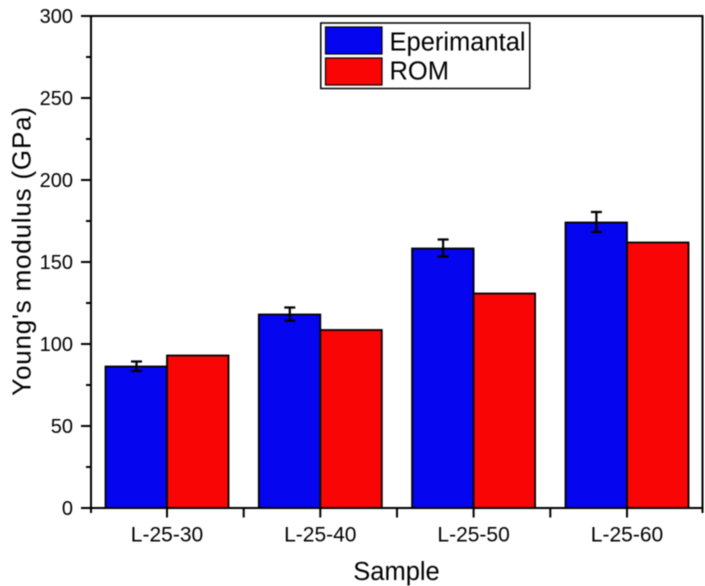  I want to click on svg-text: 300, so click(56, 17).